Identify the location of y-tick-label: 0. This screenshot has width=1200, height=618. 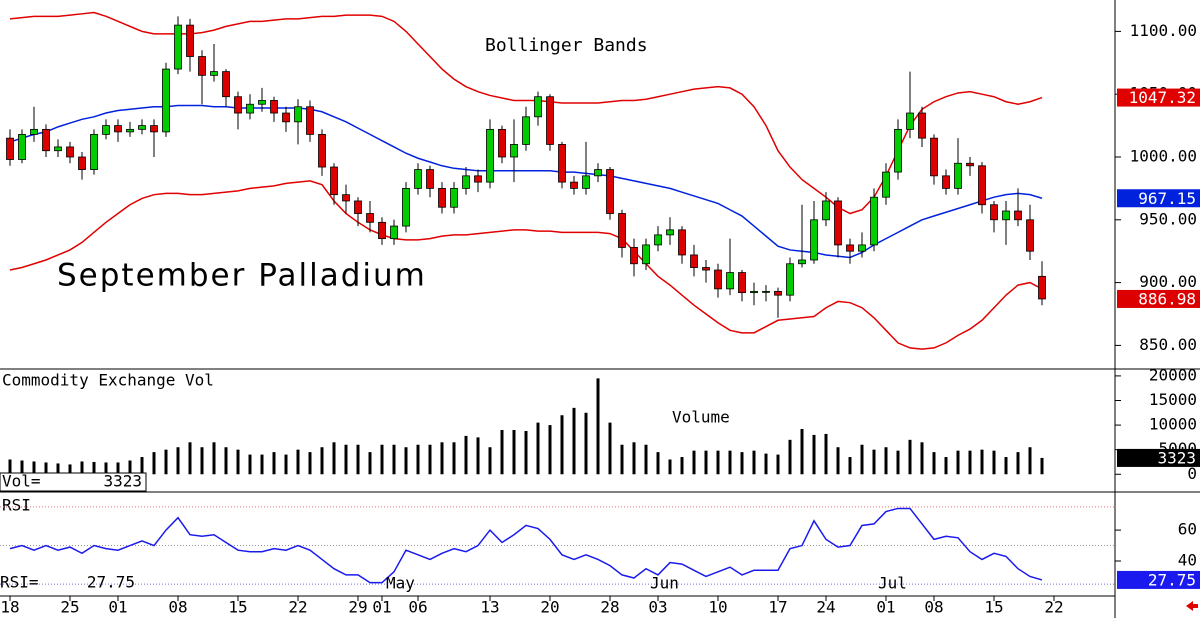
(1192, 473).